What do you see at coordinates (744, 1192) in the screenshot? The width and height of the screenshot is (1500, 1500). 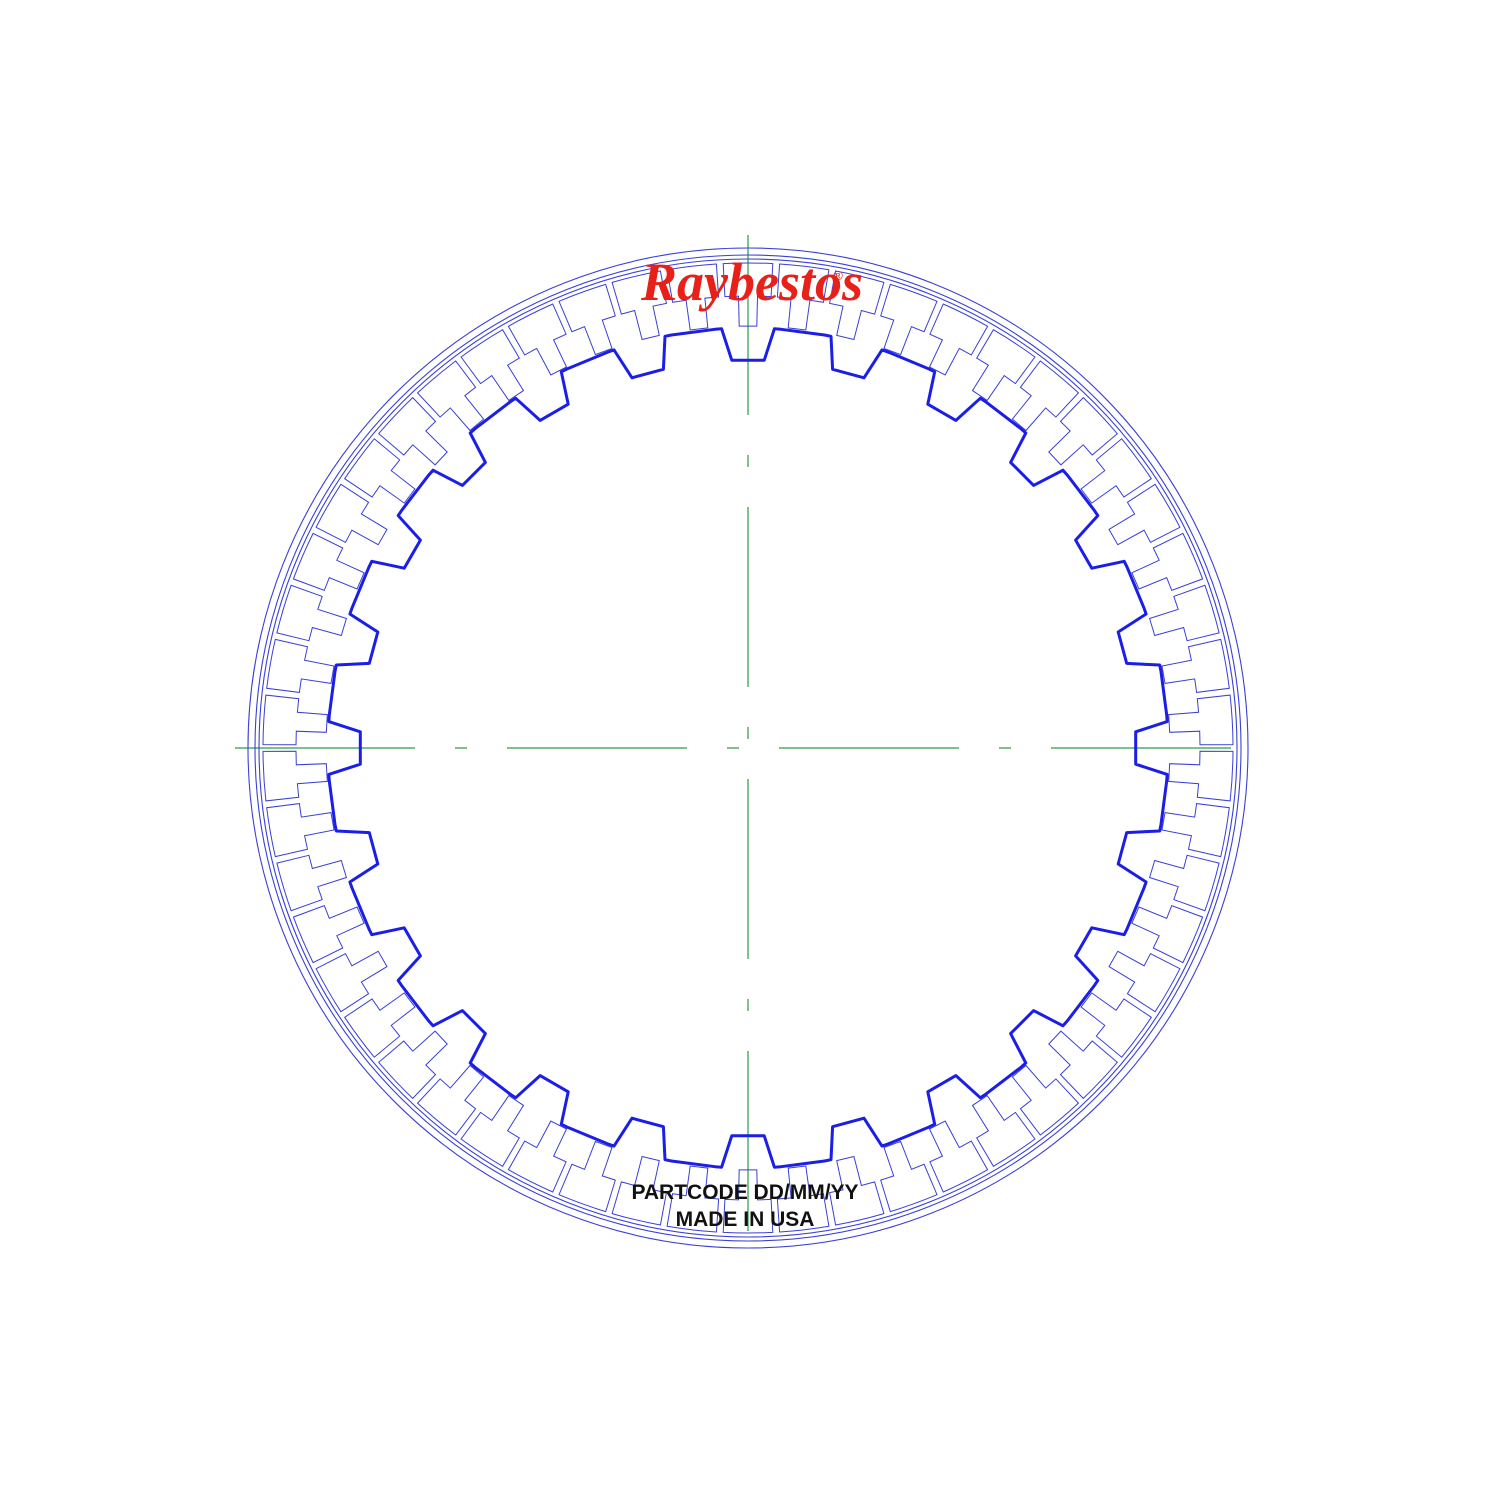 I see `partcode-text: PARTCODE DD/MM/YY` at bounding box center [744, 1192].